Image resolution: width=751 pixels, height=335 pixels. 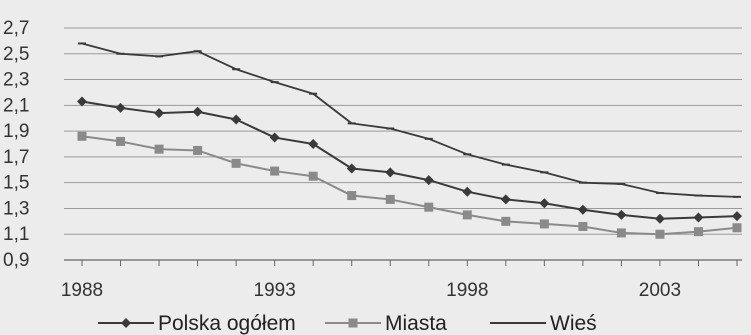 I want to click on legend: Polska ogółem Miasta Wieś, so click(x=347, y=323).